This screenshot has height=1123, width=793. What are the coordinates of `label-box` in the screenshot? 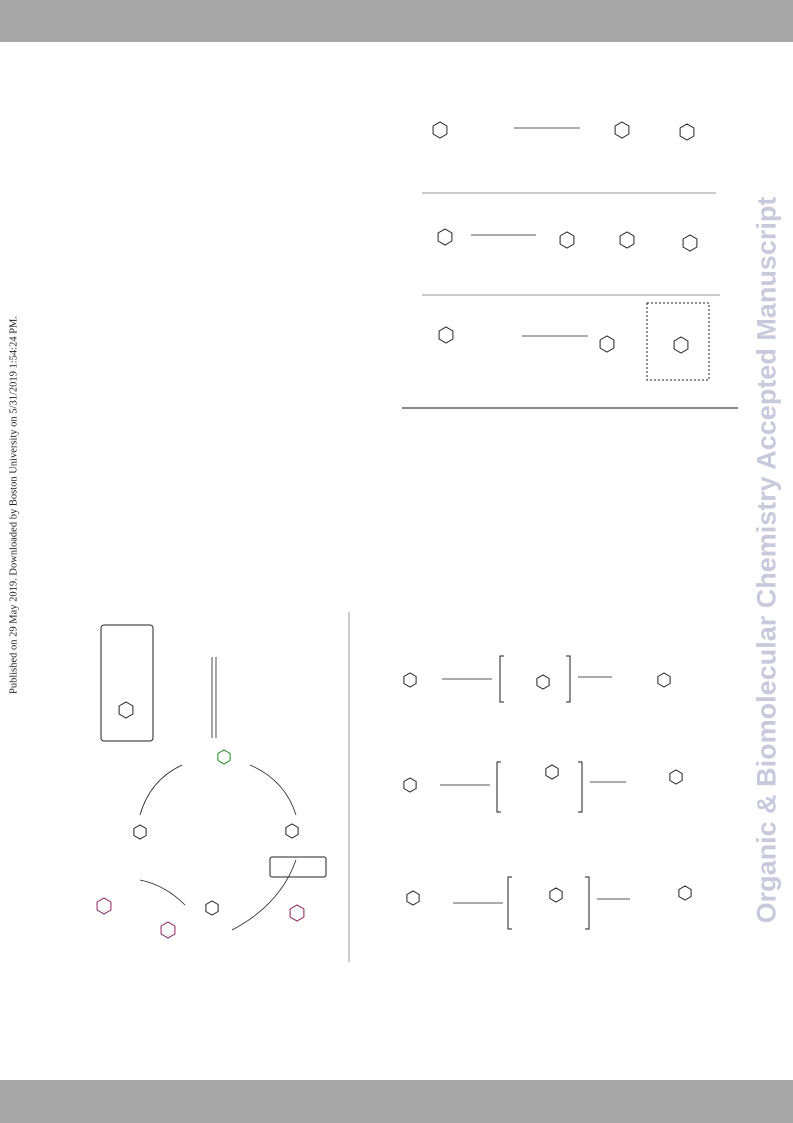 It's located at (298, 867).